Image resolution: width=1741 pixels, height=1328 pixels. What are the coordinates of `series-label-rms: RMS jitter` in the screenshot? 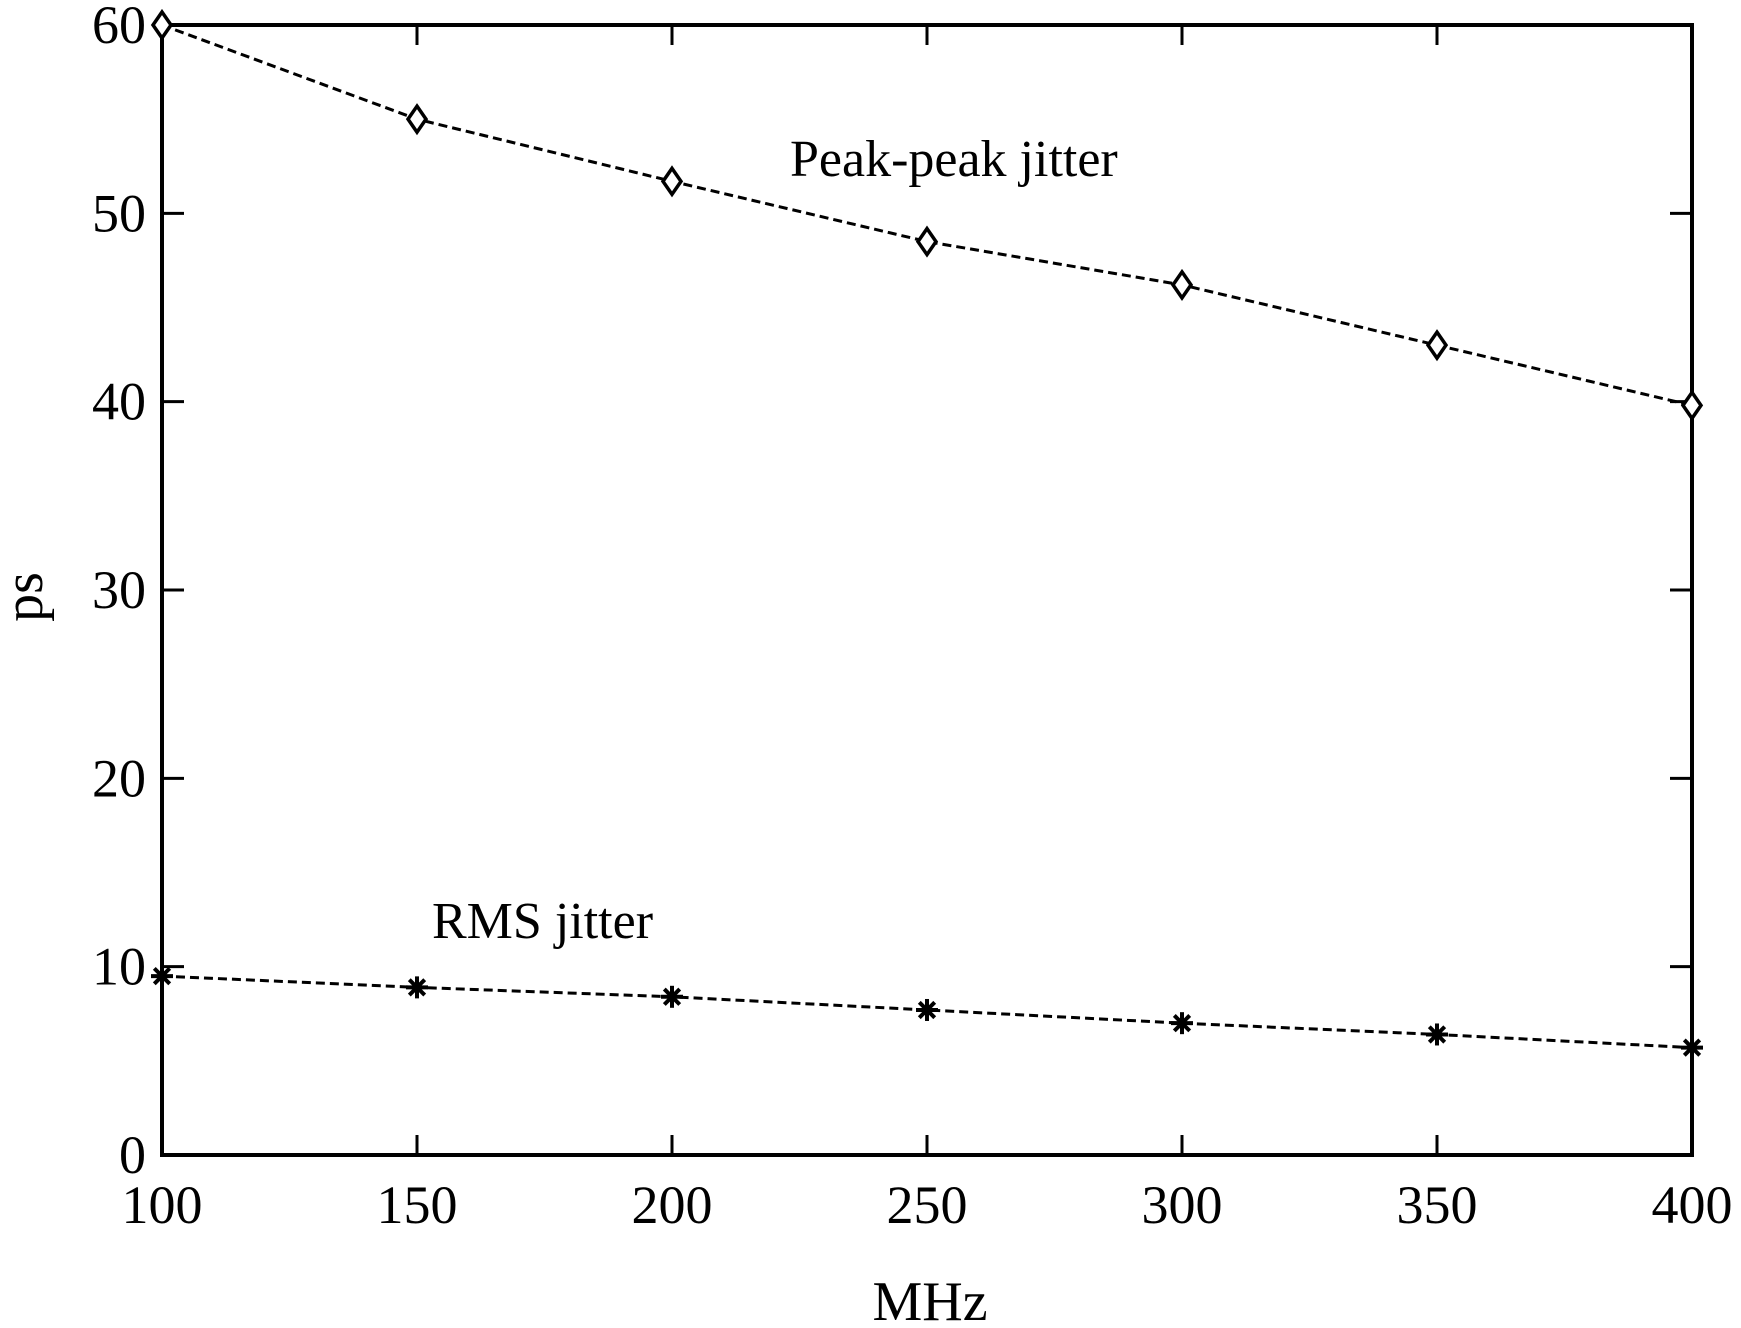 It's located at (542, 921).